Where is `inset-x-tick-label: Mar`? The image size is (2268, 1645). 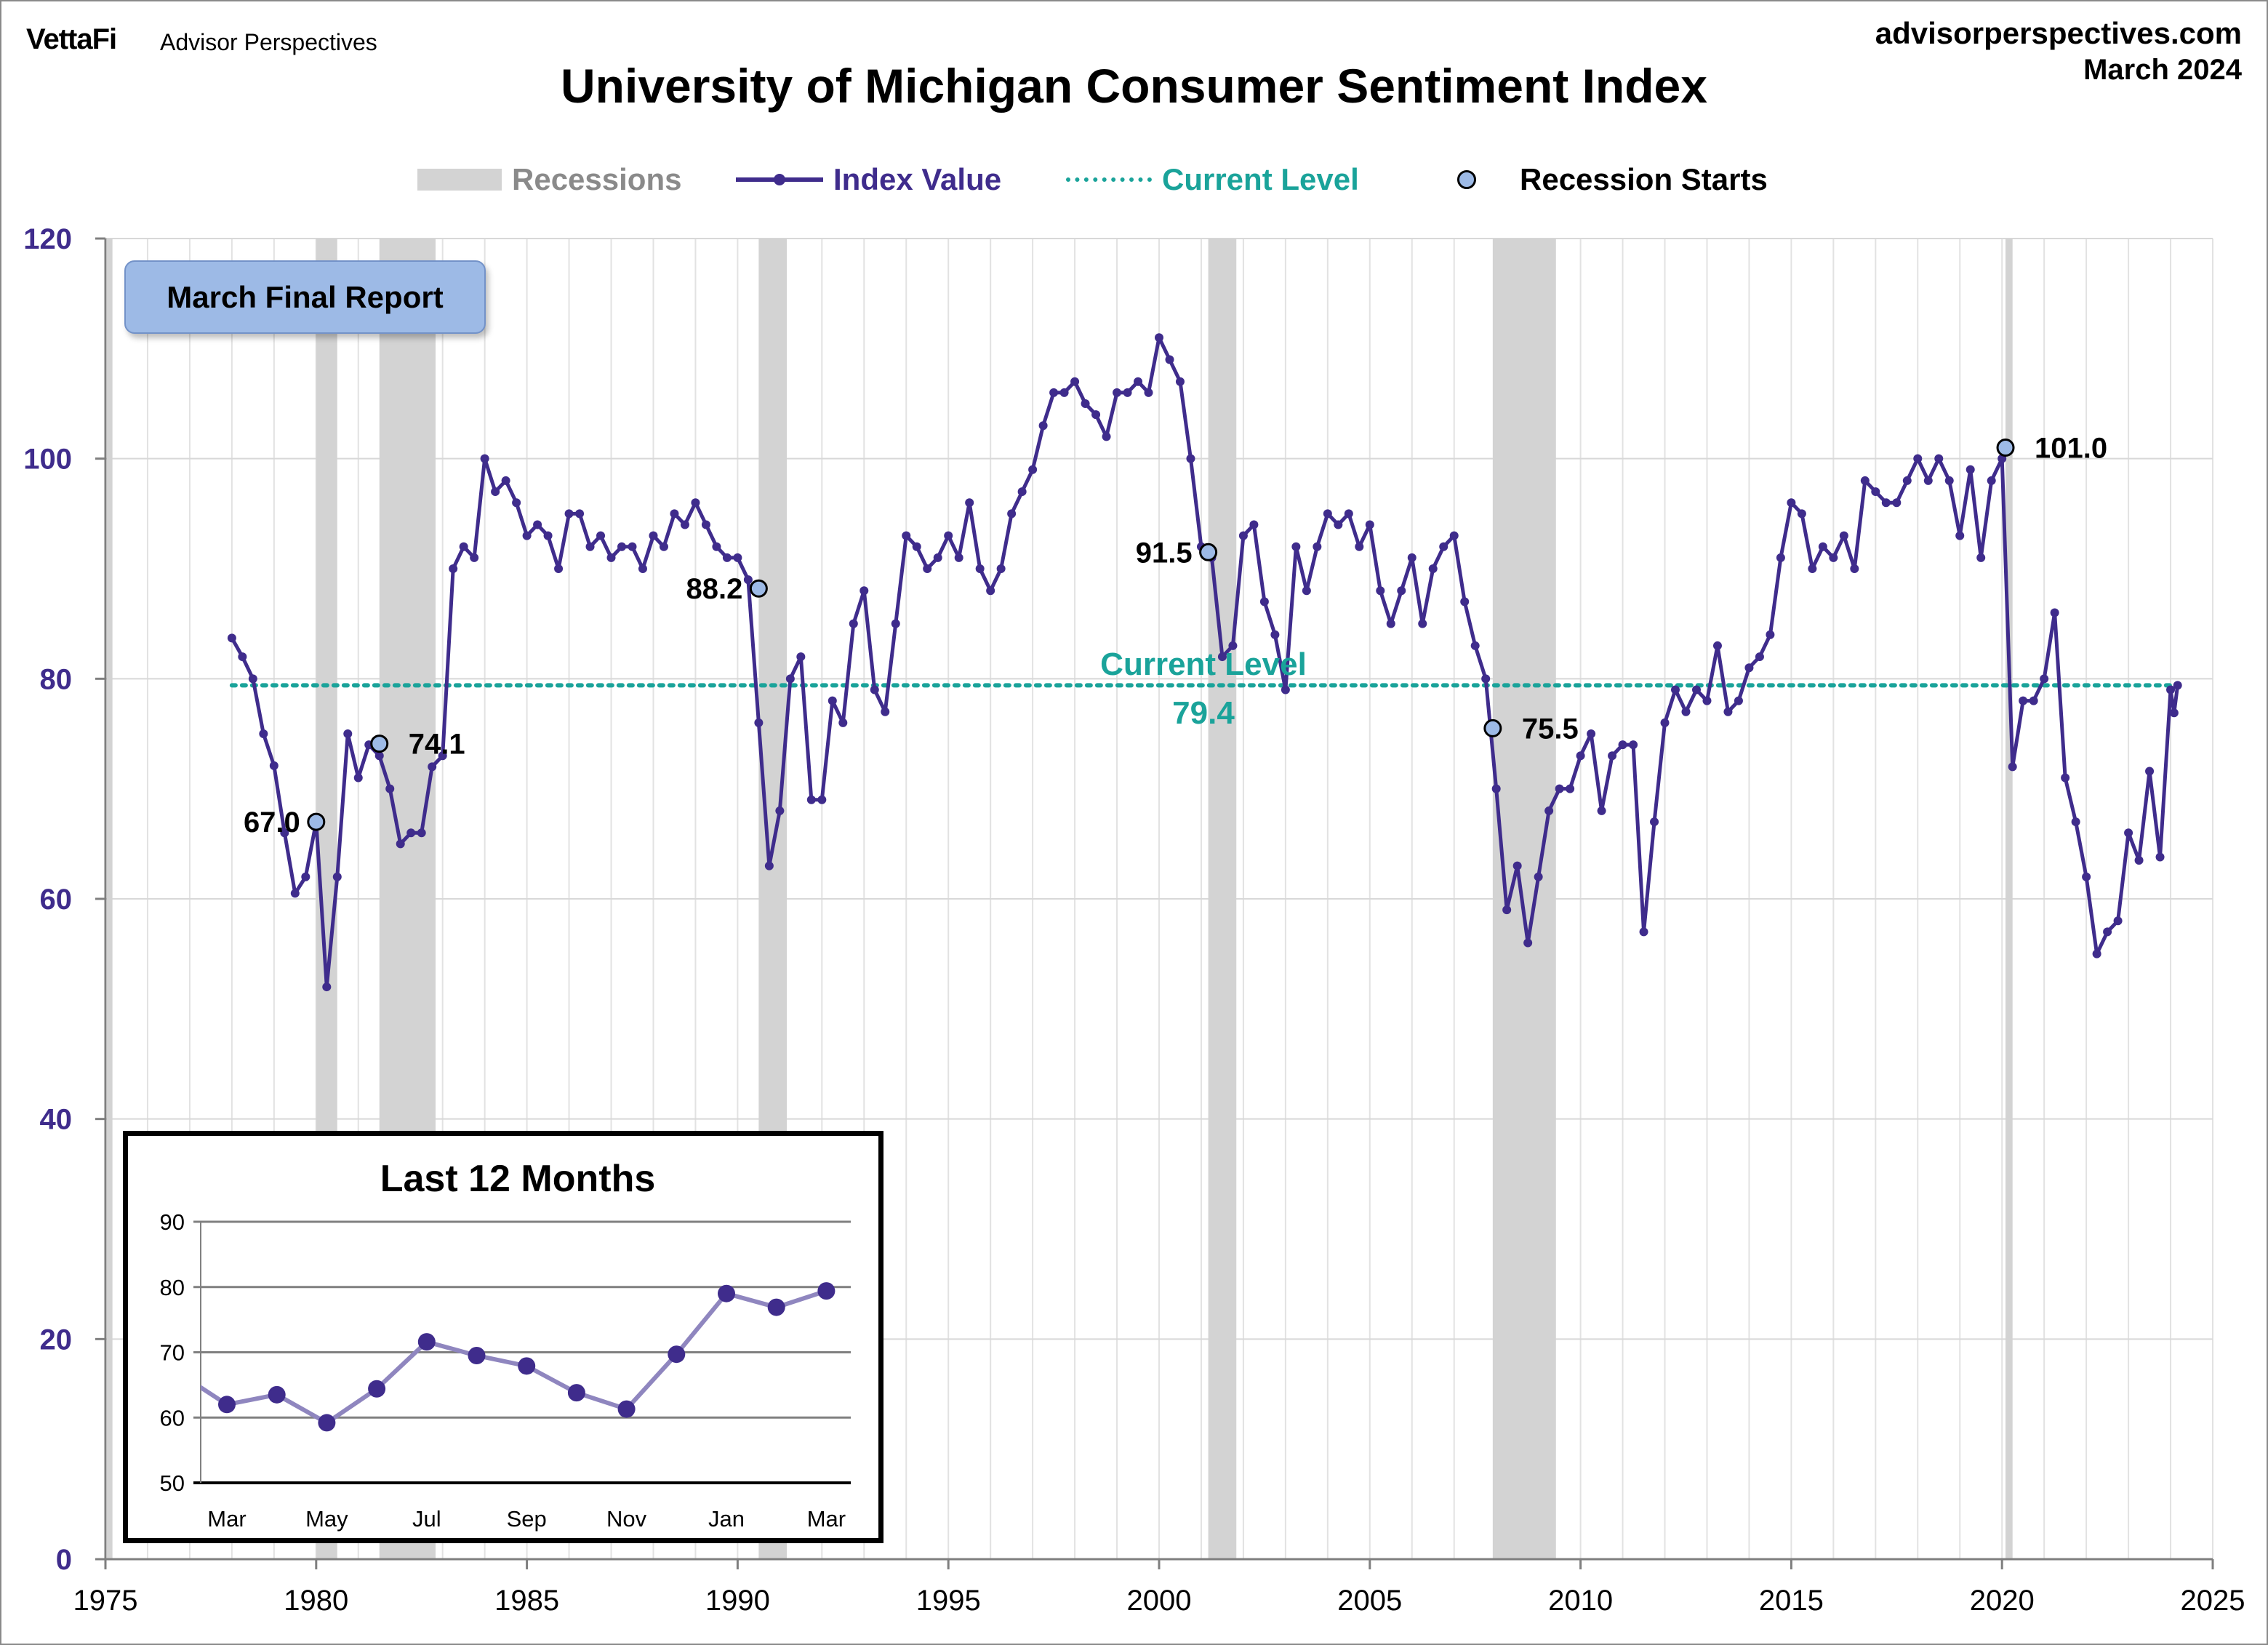
inset-x-tick-label: Mar is located at coordinates (826, 1519).